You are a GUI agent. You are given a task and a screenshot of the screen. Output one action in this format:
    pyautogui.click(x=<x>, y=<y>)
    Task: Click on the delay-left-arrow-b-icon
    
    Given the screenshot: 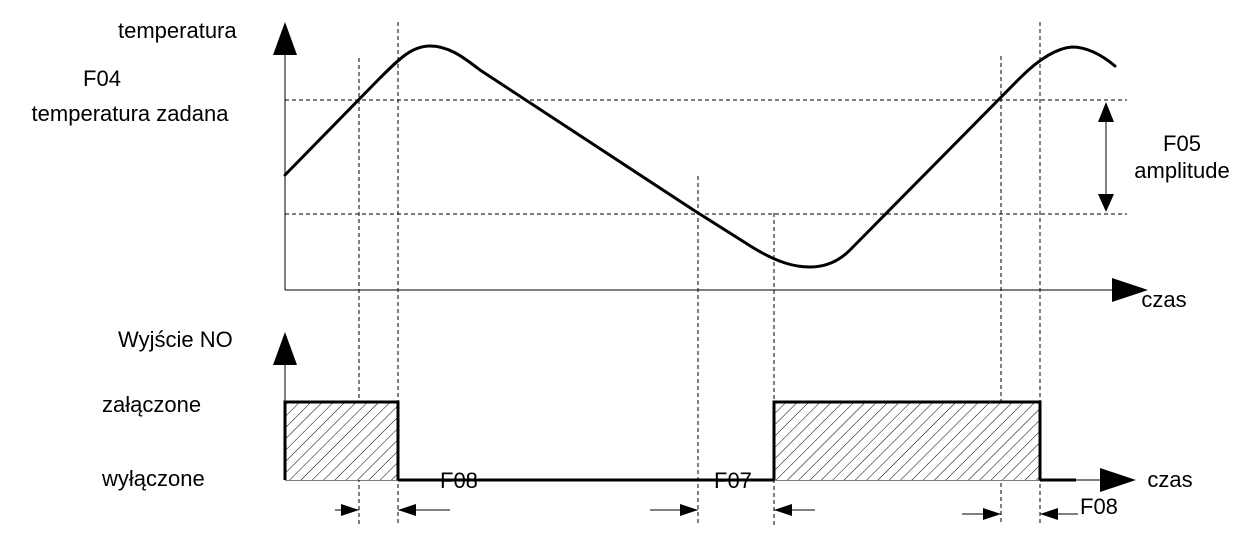 What is the action you would take?
    pyautogui.click(x=407, y=510)
    